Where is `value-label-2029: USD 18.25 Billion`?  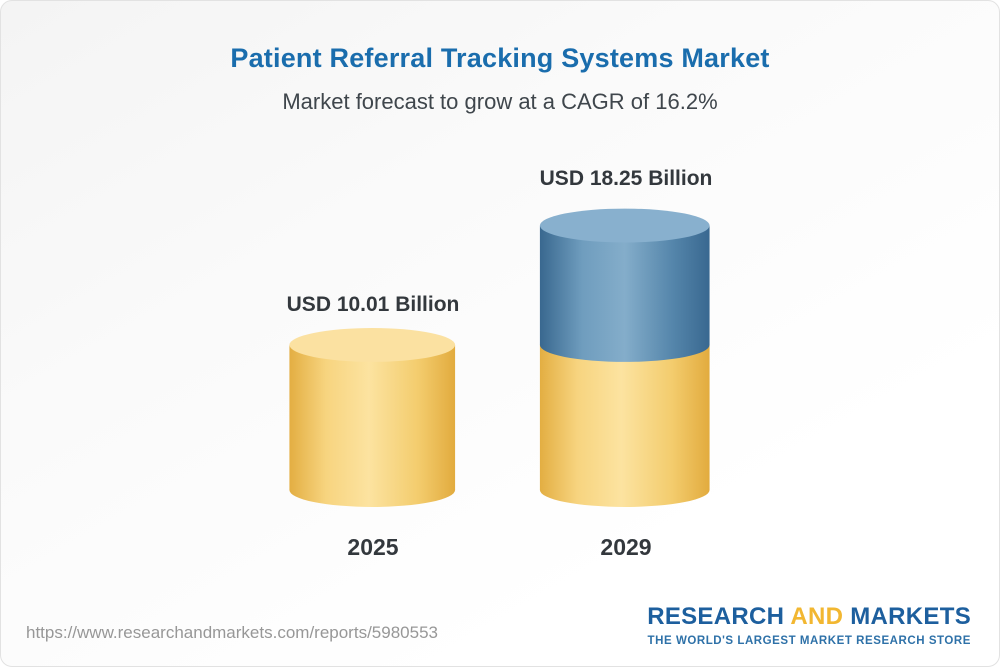
value-label-2029: USD 18.25 Billion is located at coordinates (626, 178).